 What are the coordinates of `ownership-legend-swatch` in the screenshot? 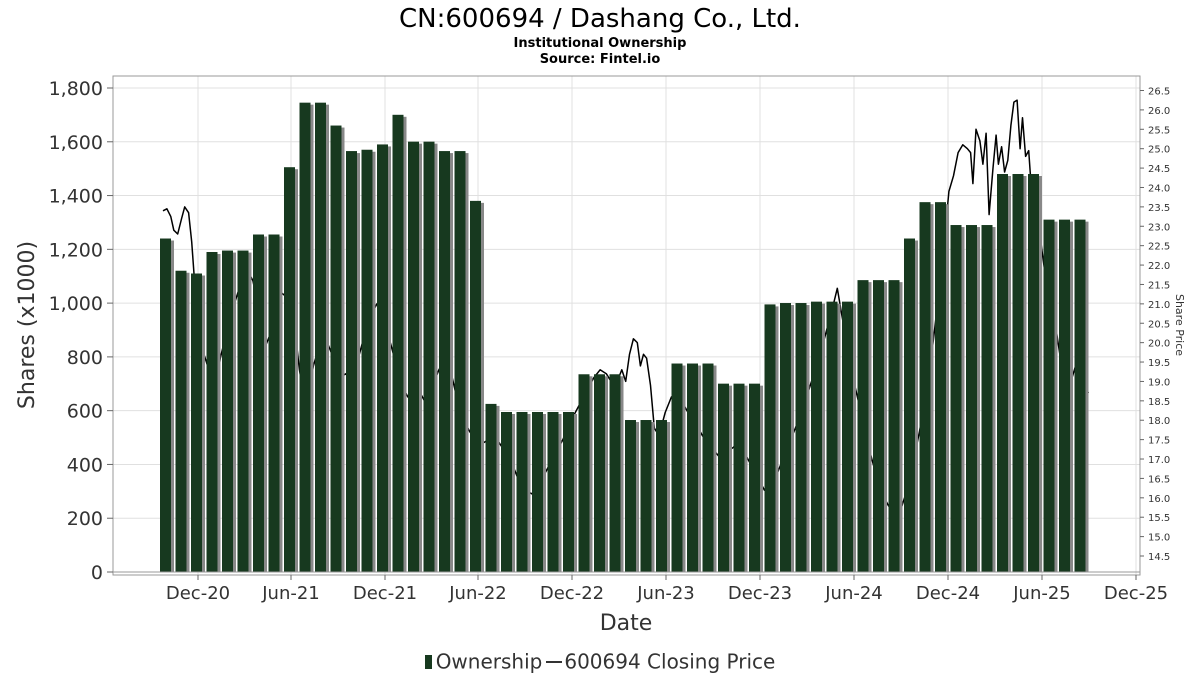 It's located at (428, 661).